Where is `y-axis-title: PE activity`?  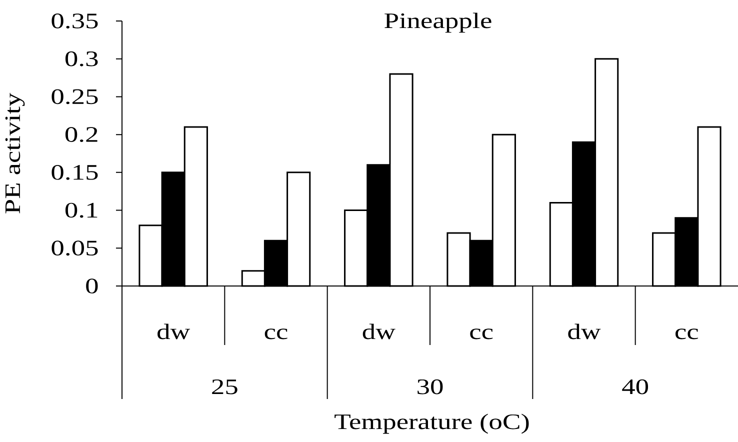
y-axis-title: PE activity is located at coordinates (15, 153).